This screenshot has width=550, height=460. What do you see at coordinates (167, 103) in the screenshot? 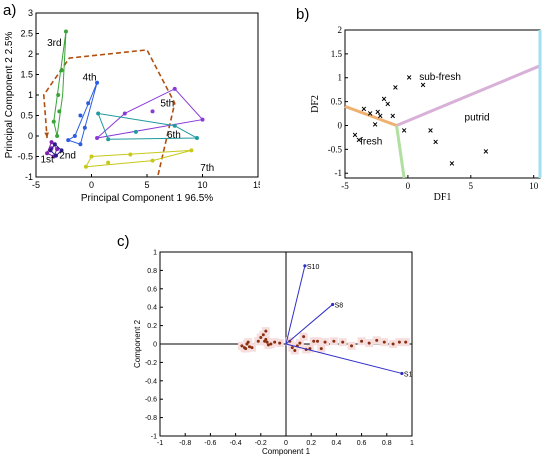
I see `group-label: 5th` at bounding box center [167, 103].